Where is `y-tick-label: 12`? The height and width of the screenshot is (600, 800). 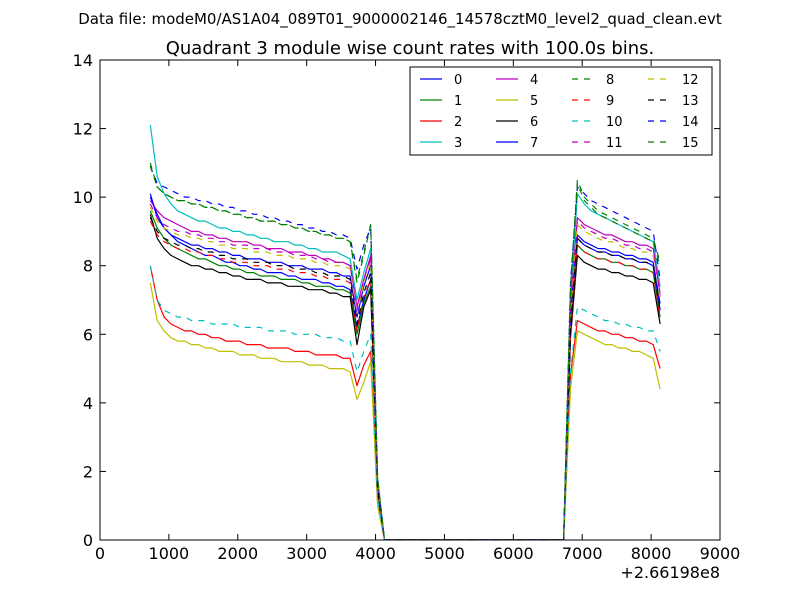
y-tick-label: 12 is located at coordinates (83, 129).